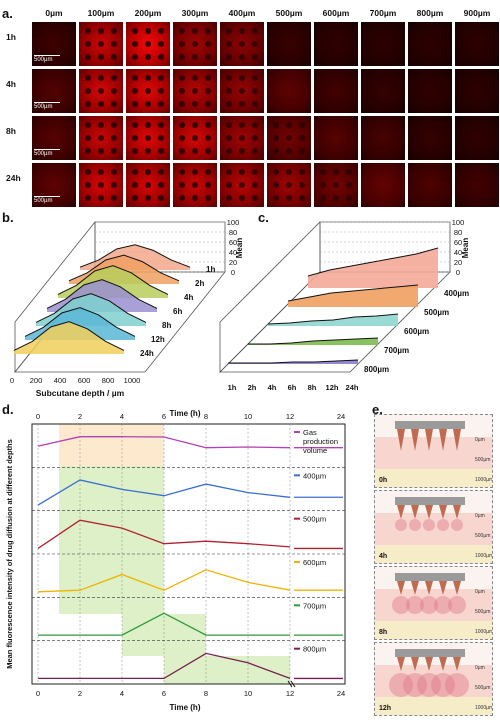 This screenshot has height=720, width=500. What do you see at coordinates (248, 416) in the screenshot?
I see `top-tick-label: 10` at bounding box center [248, 416].